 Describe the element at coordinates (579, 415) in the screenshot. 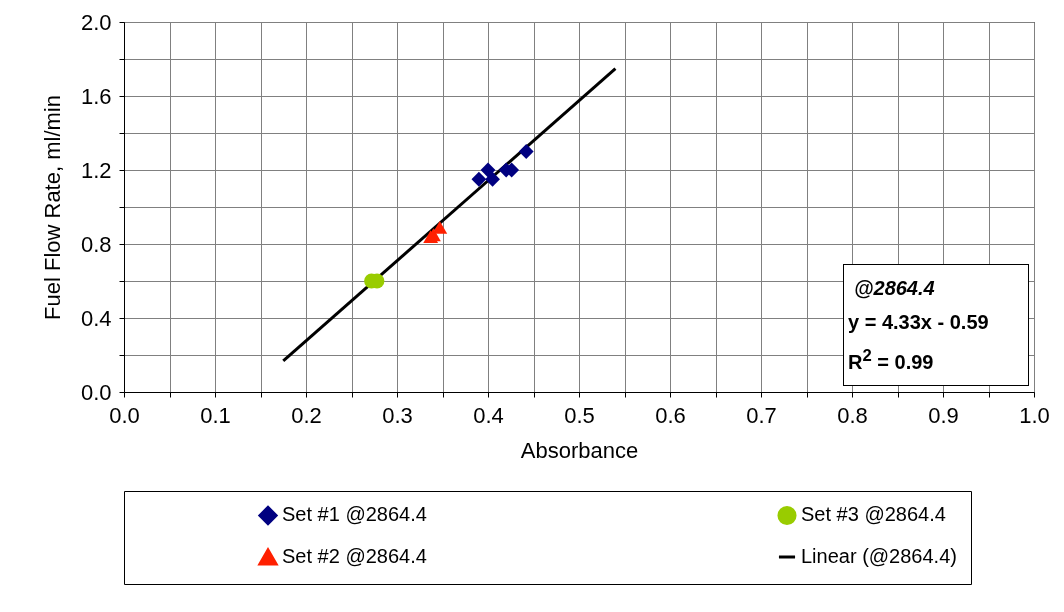

I see `x-tick-label: 0.5` at that location.